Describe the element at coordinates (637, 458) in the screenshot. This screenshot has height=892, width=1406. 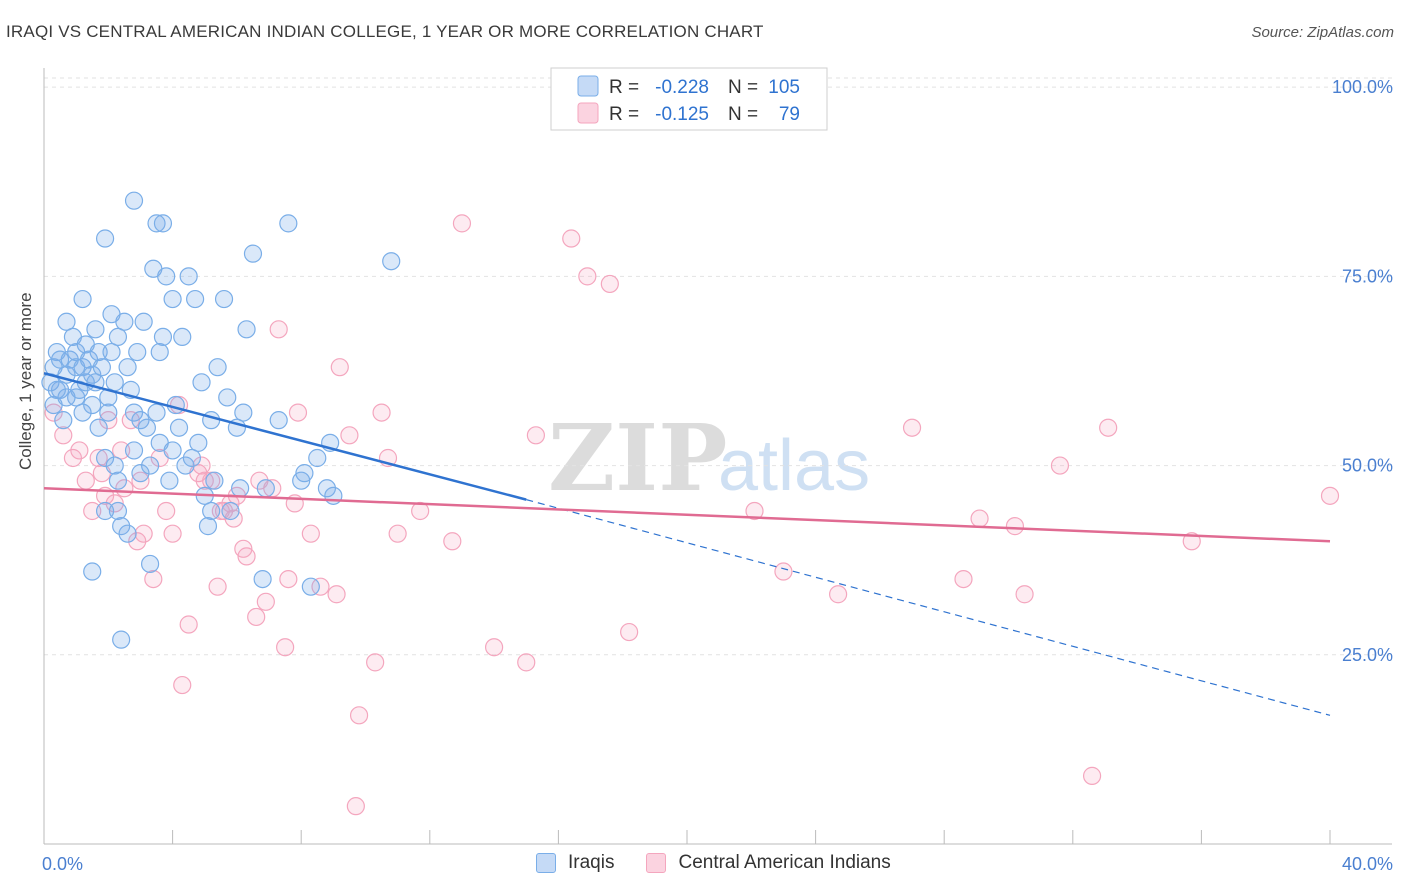
I see `watermark-zip: ZIP` at that location.